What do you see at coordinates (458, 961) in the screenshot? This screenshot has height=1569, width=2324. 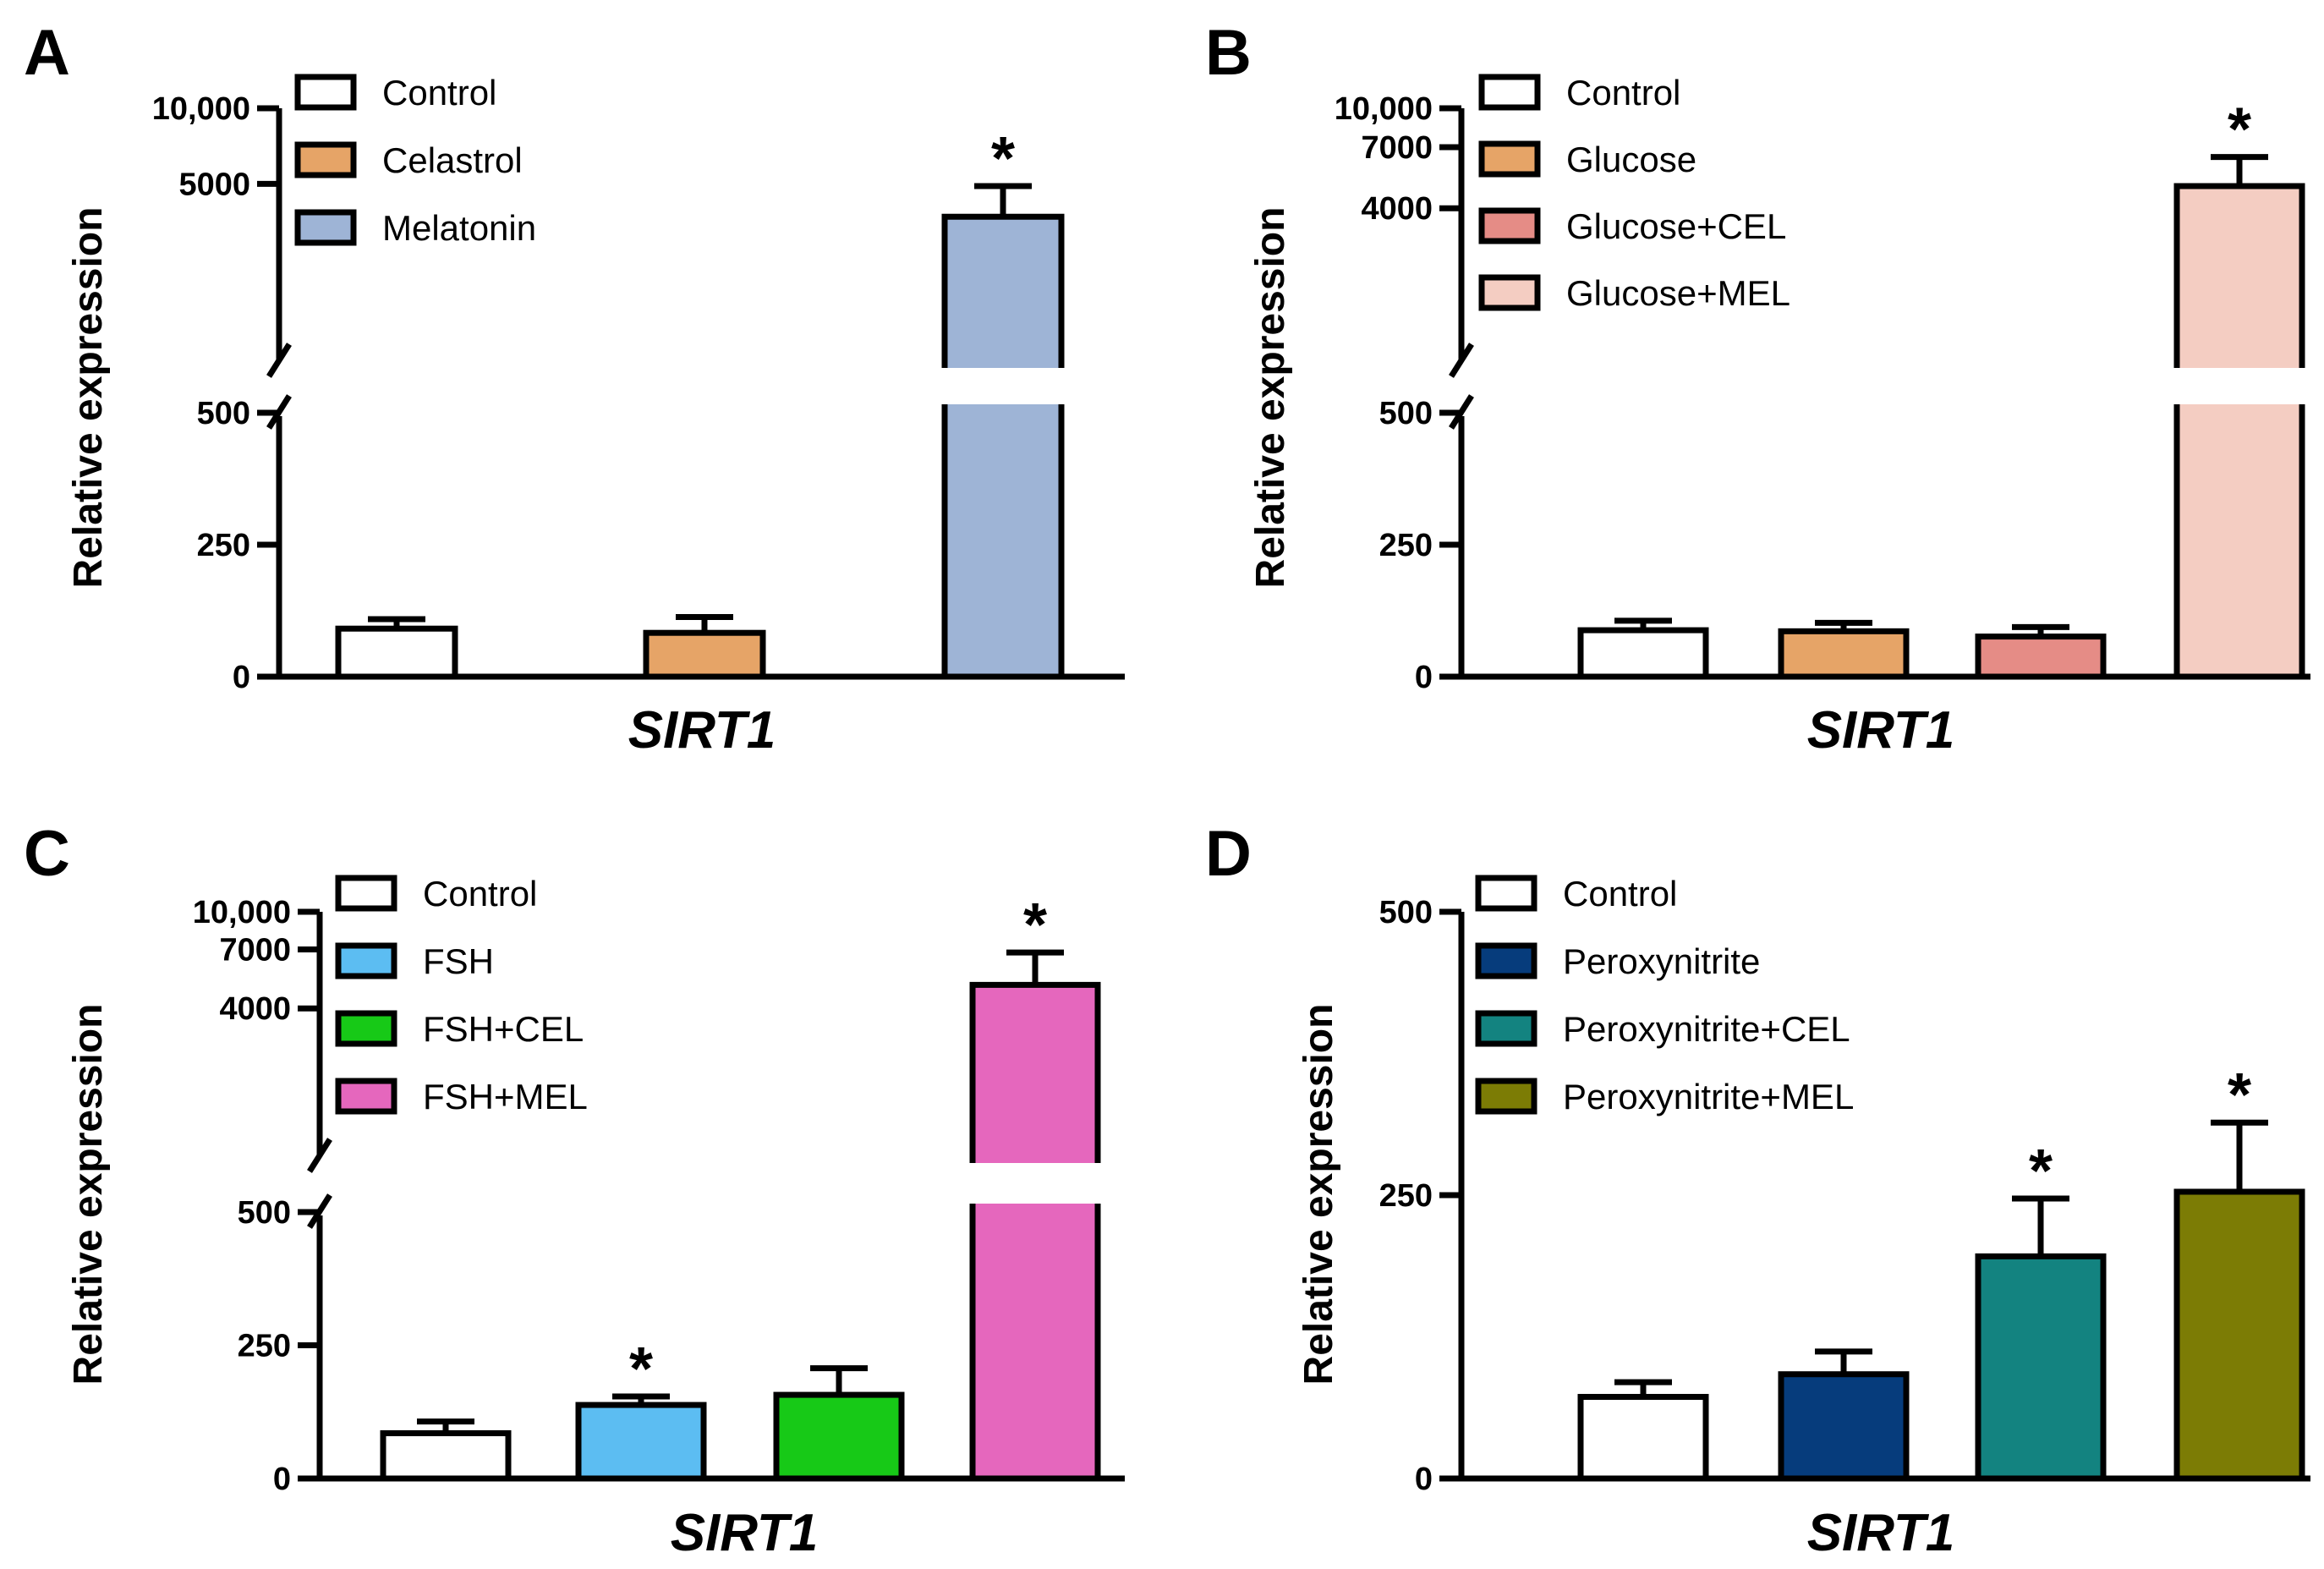 I see `legend-label: FSH` at bounding box center [458, 961].